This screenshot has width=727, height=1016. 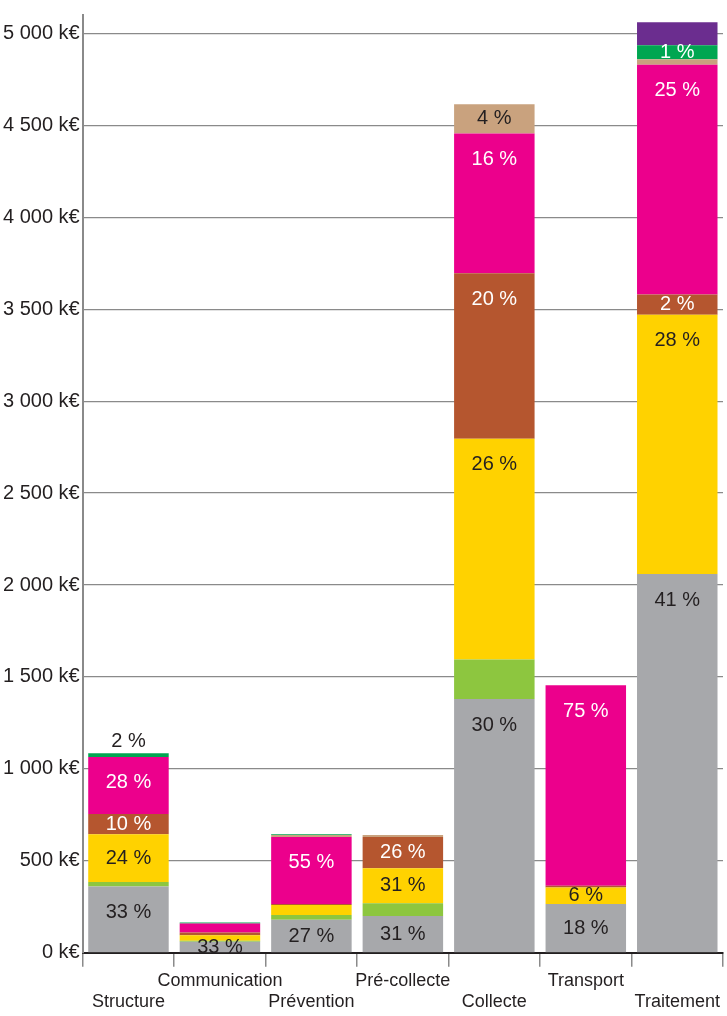 What do you see at coordinates (311, 861) in the screenshot?
I see `annotation: 55 %` at bounding box center [311, 861].